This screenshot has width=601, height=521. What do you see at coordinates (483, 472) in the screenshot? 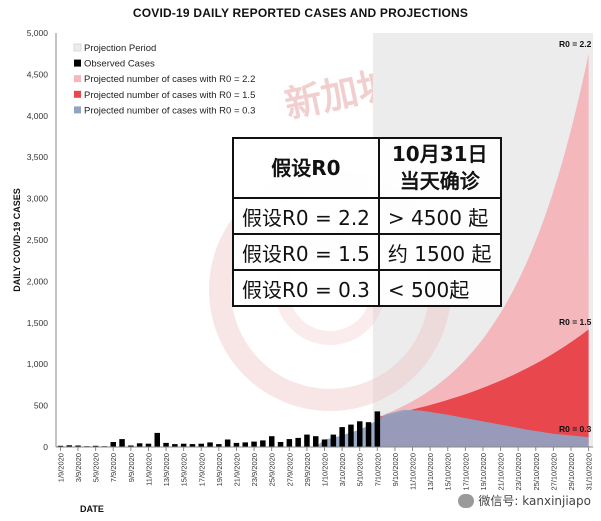
I see `x-tick-label: 19/10/2020` at bounding box center [483, 472].